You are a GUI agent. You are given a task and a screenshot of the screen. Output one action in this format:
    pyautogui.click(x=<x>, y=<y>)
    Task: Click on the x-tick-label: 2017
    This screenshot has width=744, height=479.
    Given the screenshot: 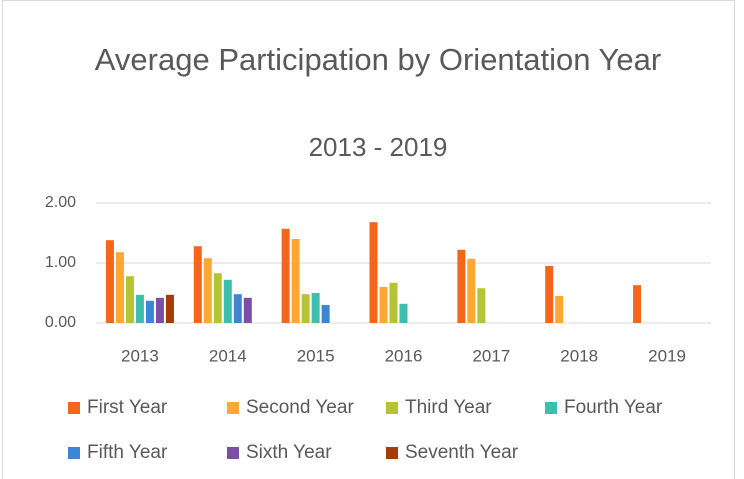 What is the action you would take?
    pyautogui.click(x=491, y=355)
    